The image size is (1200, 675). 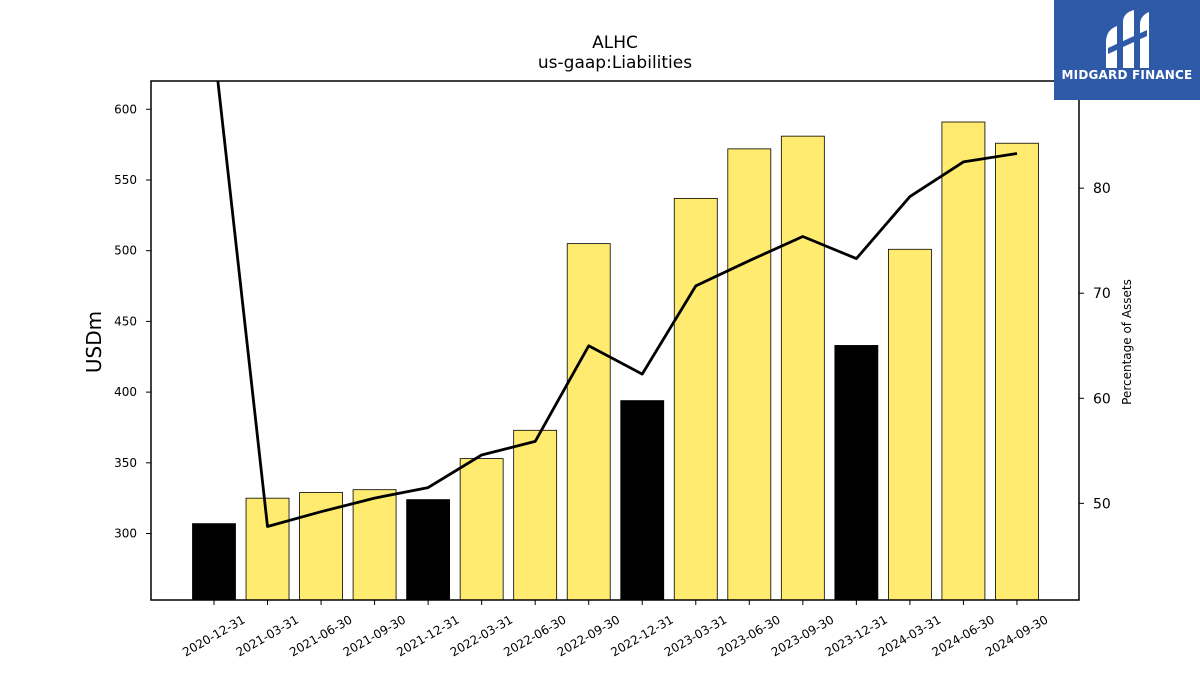 I want to click on y-tick-label: 500, so click(x=125, y=251).